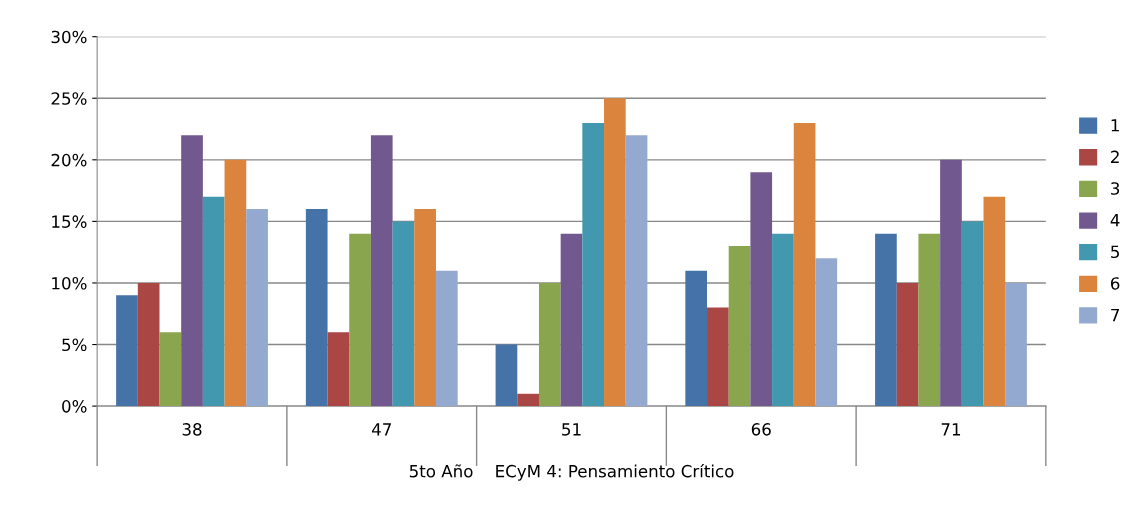 The height and width of the screenshot is (524, 1143). Describe the element at coordinates (381, 429) in the screenshot. I see `x-tick-label: 47` at that location.